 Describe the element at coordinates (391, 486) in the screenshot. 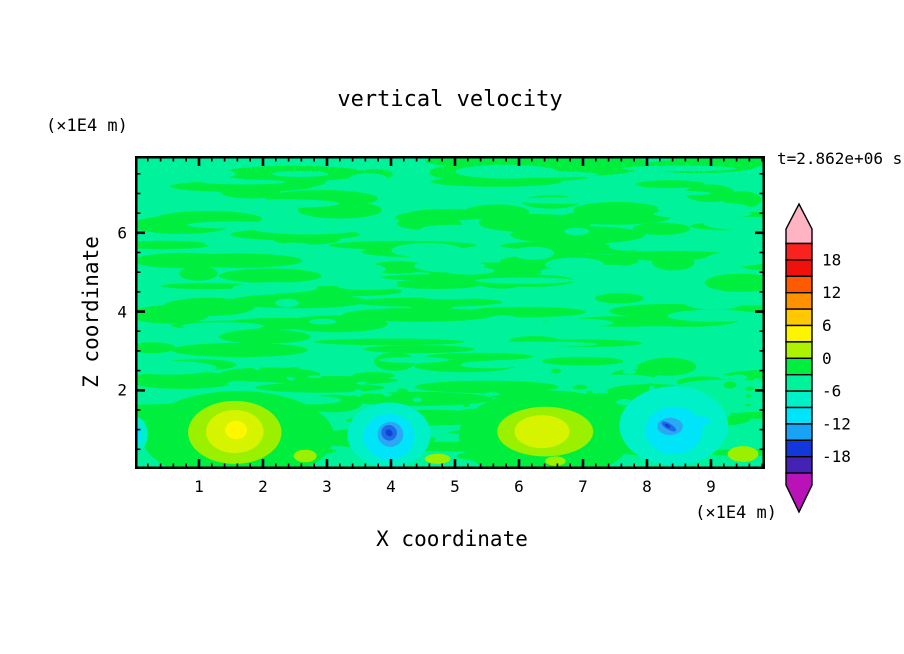

I see `x-tick-label-4: 4` at that location.